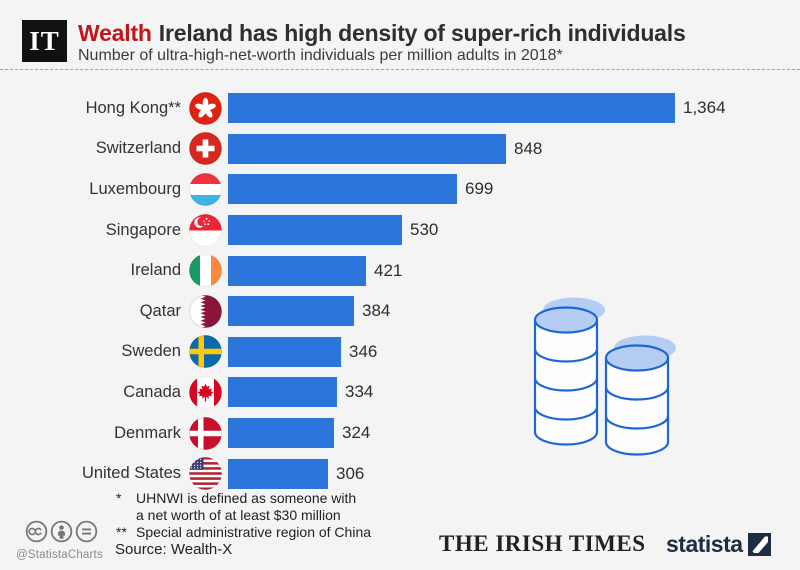 The width and height of the screenshot is (800, 570). I want to click on flag-switzerland-icon, so click(205, 149).